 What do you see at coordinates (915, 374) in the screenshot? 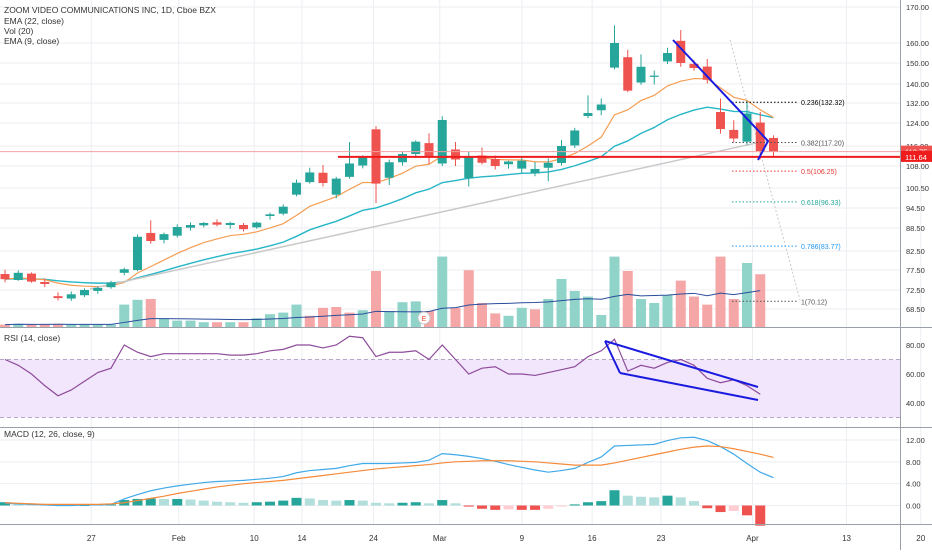
I see `rsi-tick-label: 60.00` at bounding box center [915, 374].